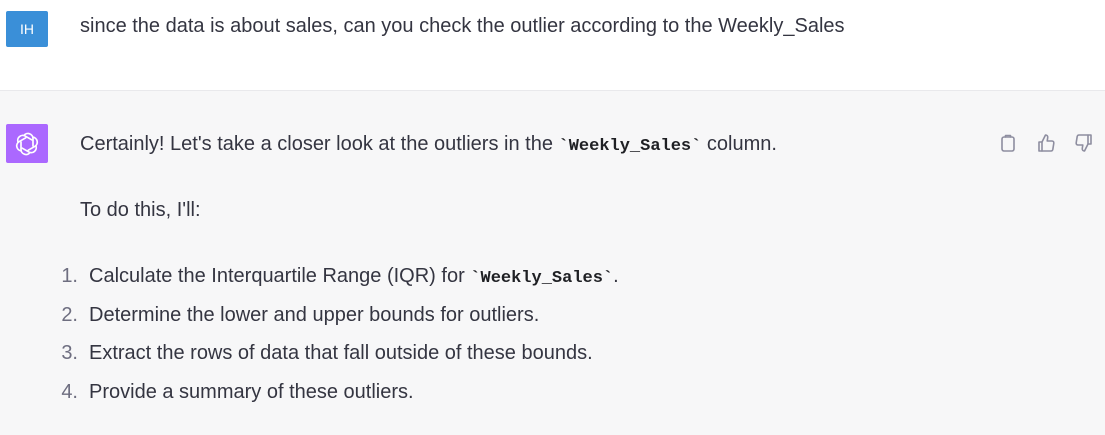 The height and width of the screenshot is (435, 1105). I want to click on thumbs-down-icon, so click(1083, 143).